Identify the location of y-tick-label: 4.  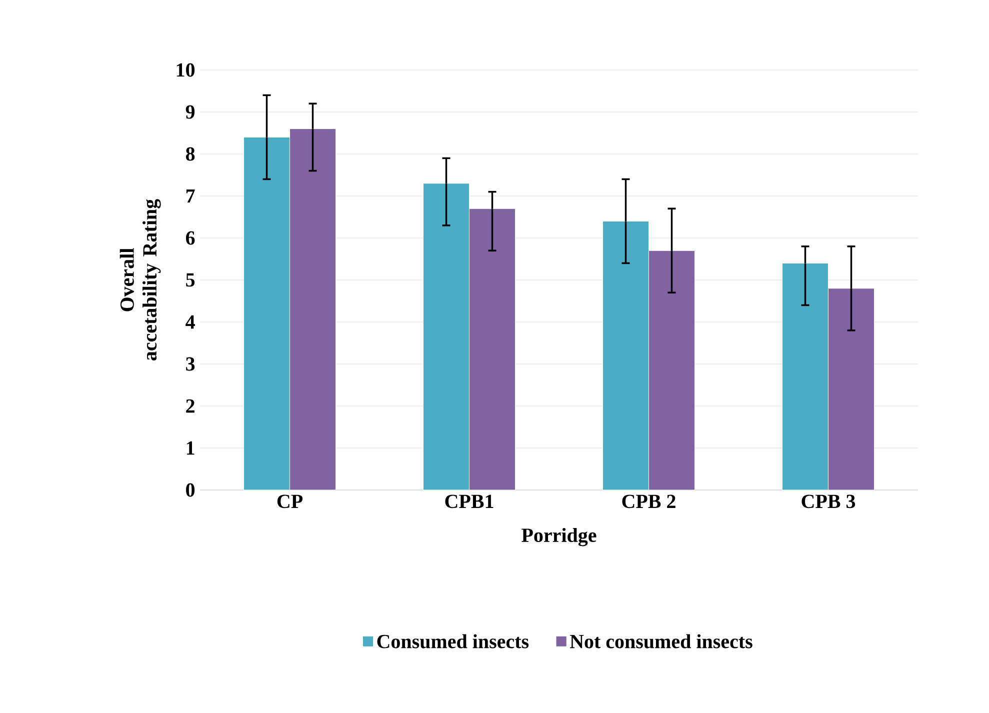
(190, 322).